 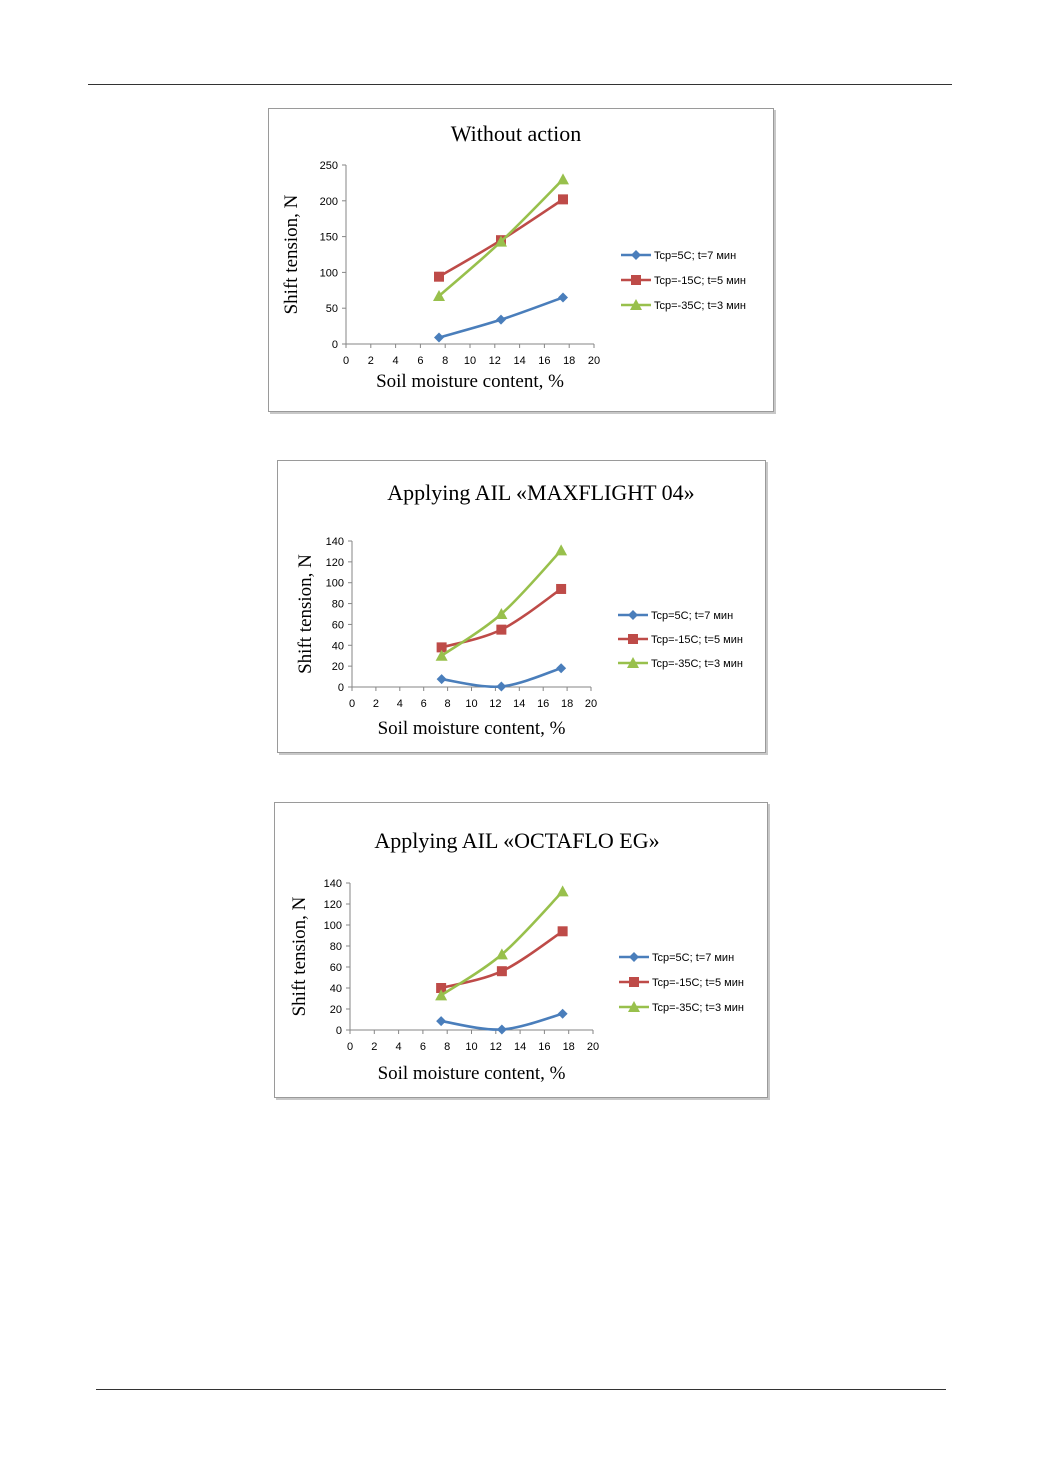 I want to click on x-axis-label: Soil moisture content, %, so click(x=472, y=728).